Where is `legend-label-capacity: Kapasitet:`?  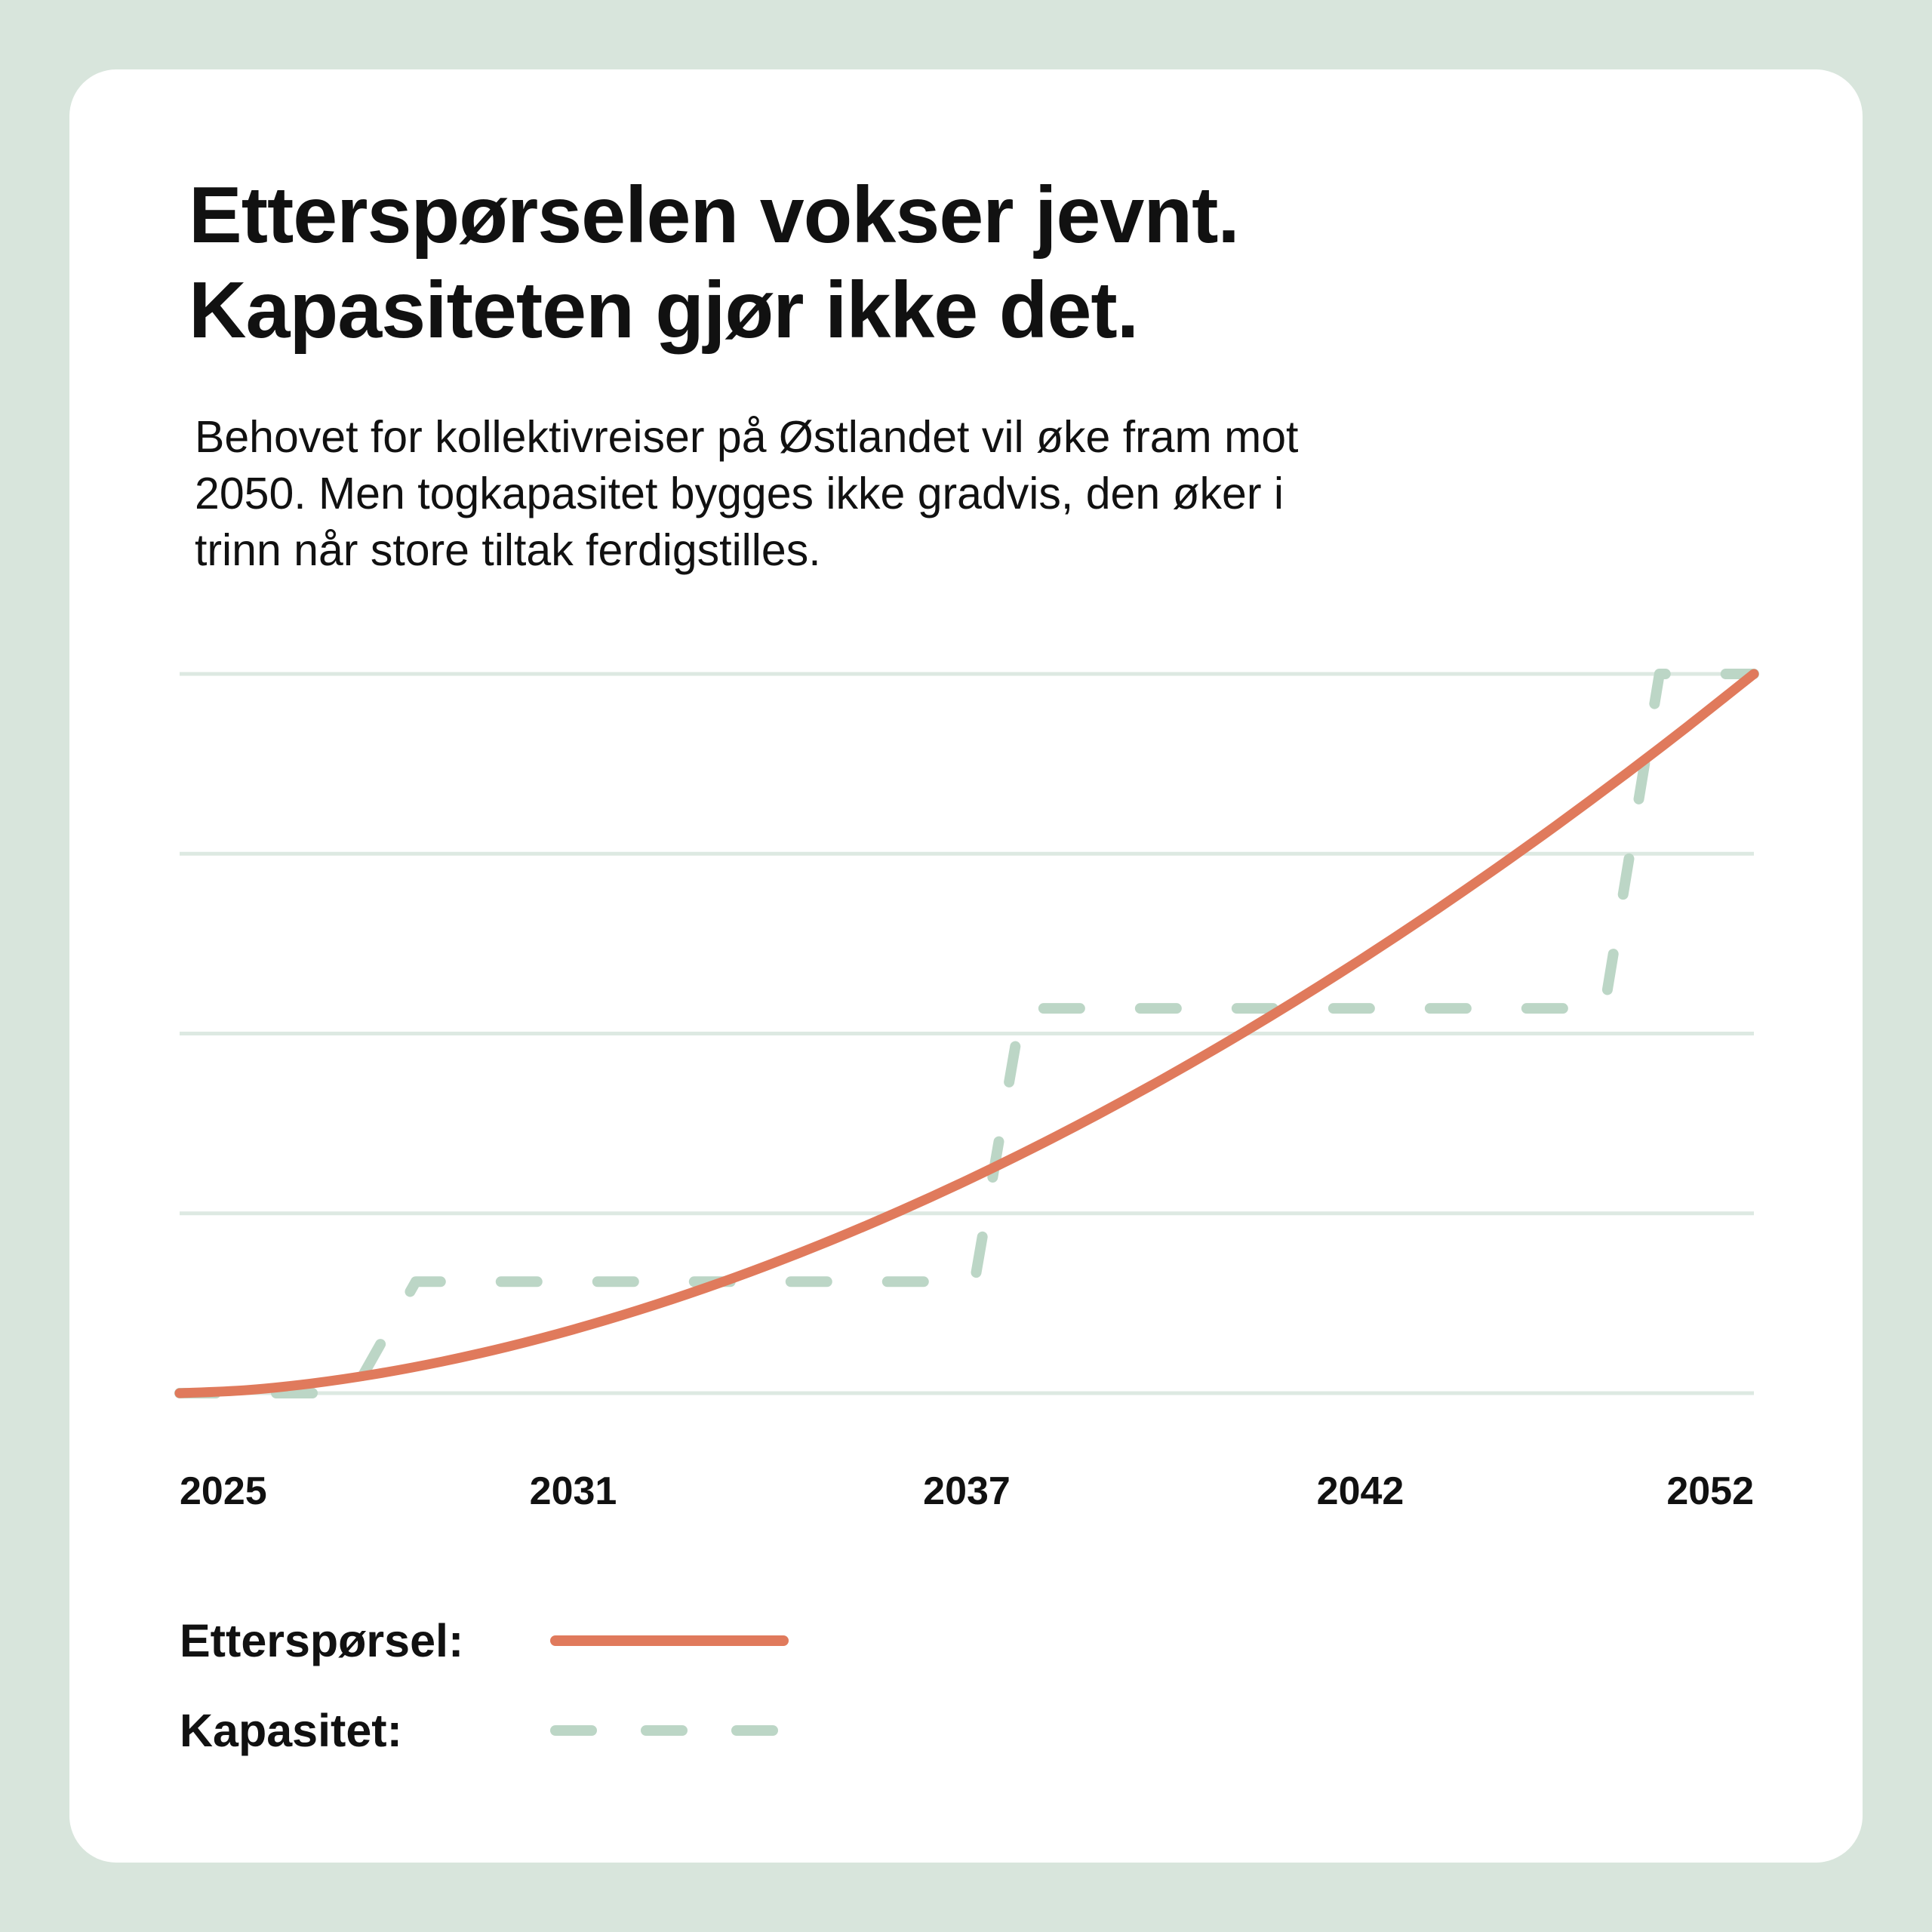
legend-label-capacity: Kapasitet: is located at coordinates (291, 1730).